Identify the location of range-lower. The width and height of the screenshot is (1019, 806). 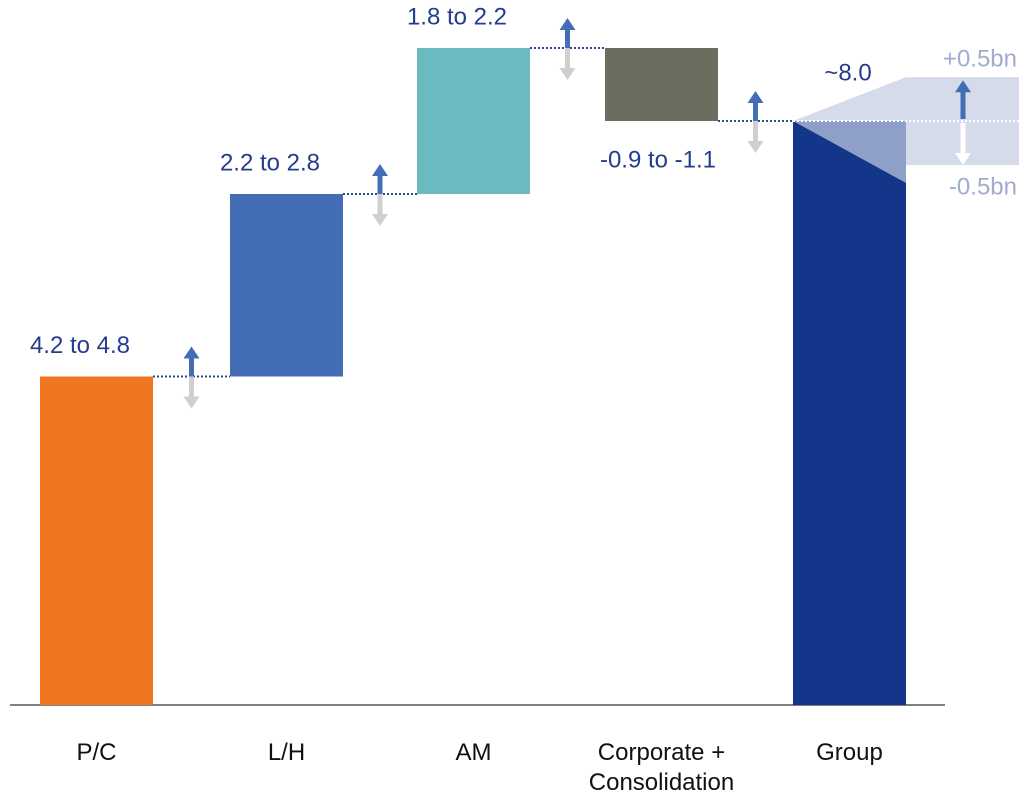
(849, 152).